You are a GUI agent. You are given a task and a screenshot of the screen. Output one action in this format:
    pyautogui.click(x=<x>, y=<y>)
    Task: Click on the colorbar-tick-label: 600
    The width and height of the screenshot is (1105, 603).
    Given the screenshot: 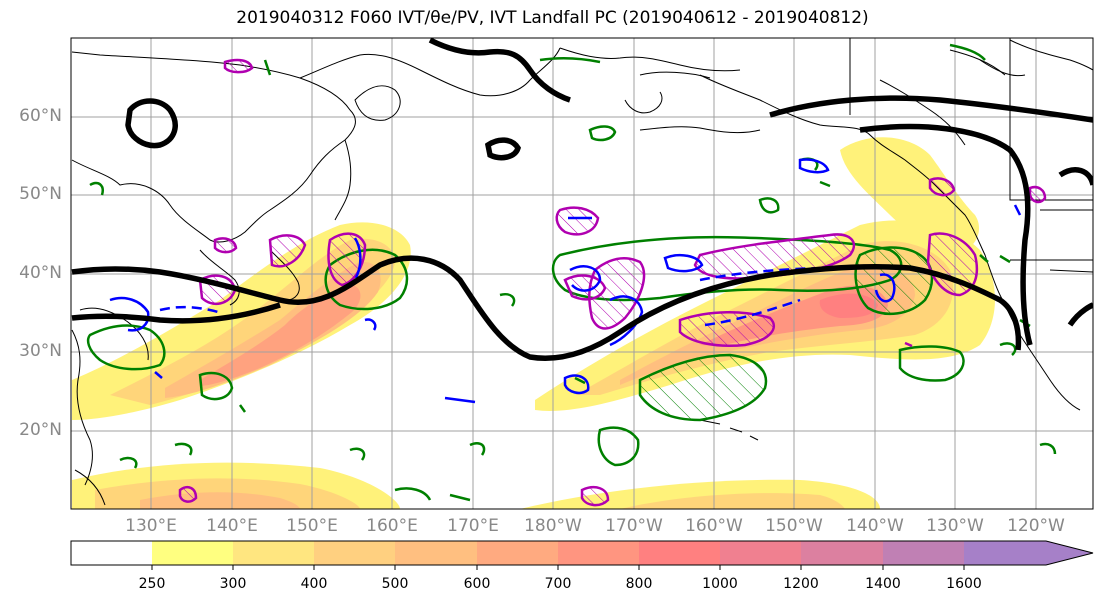 What is the action you would take?
    pyautogui.click(x=477, y=584)
    